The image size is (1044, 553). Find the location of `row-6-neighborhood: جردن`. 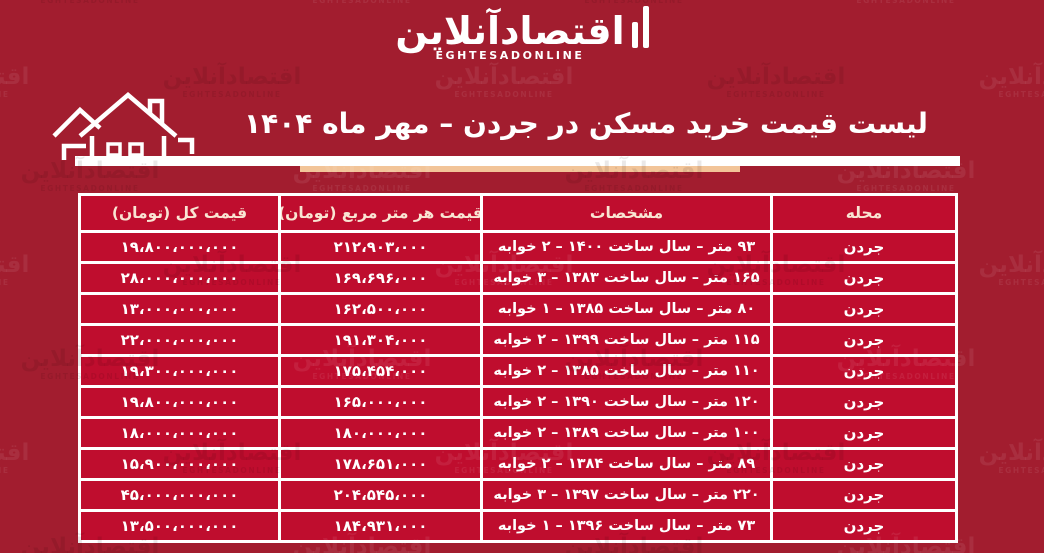

row-6-neighborhood: جردن is located at coordinates (864, 402).